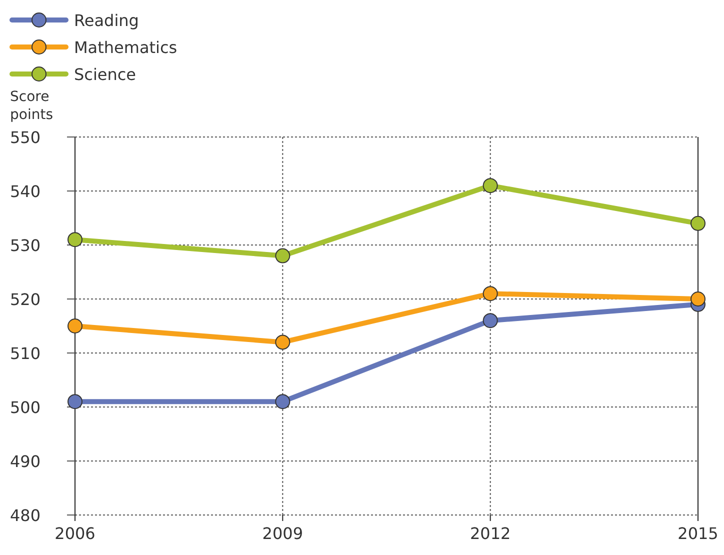 This screenshot has width=724, height=555. What do you see at coordinates (105, 74) in the screenshot?
I see `legend-label: Science` at bounding box center [105, 74].